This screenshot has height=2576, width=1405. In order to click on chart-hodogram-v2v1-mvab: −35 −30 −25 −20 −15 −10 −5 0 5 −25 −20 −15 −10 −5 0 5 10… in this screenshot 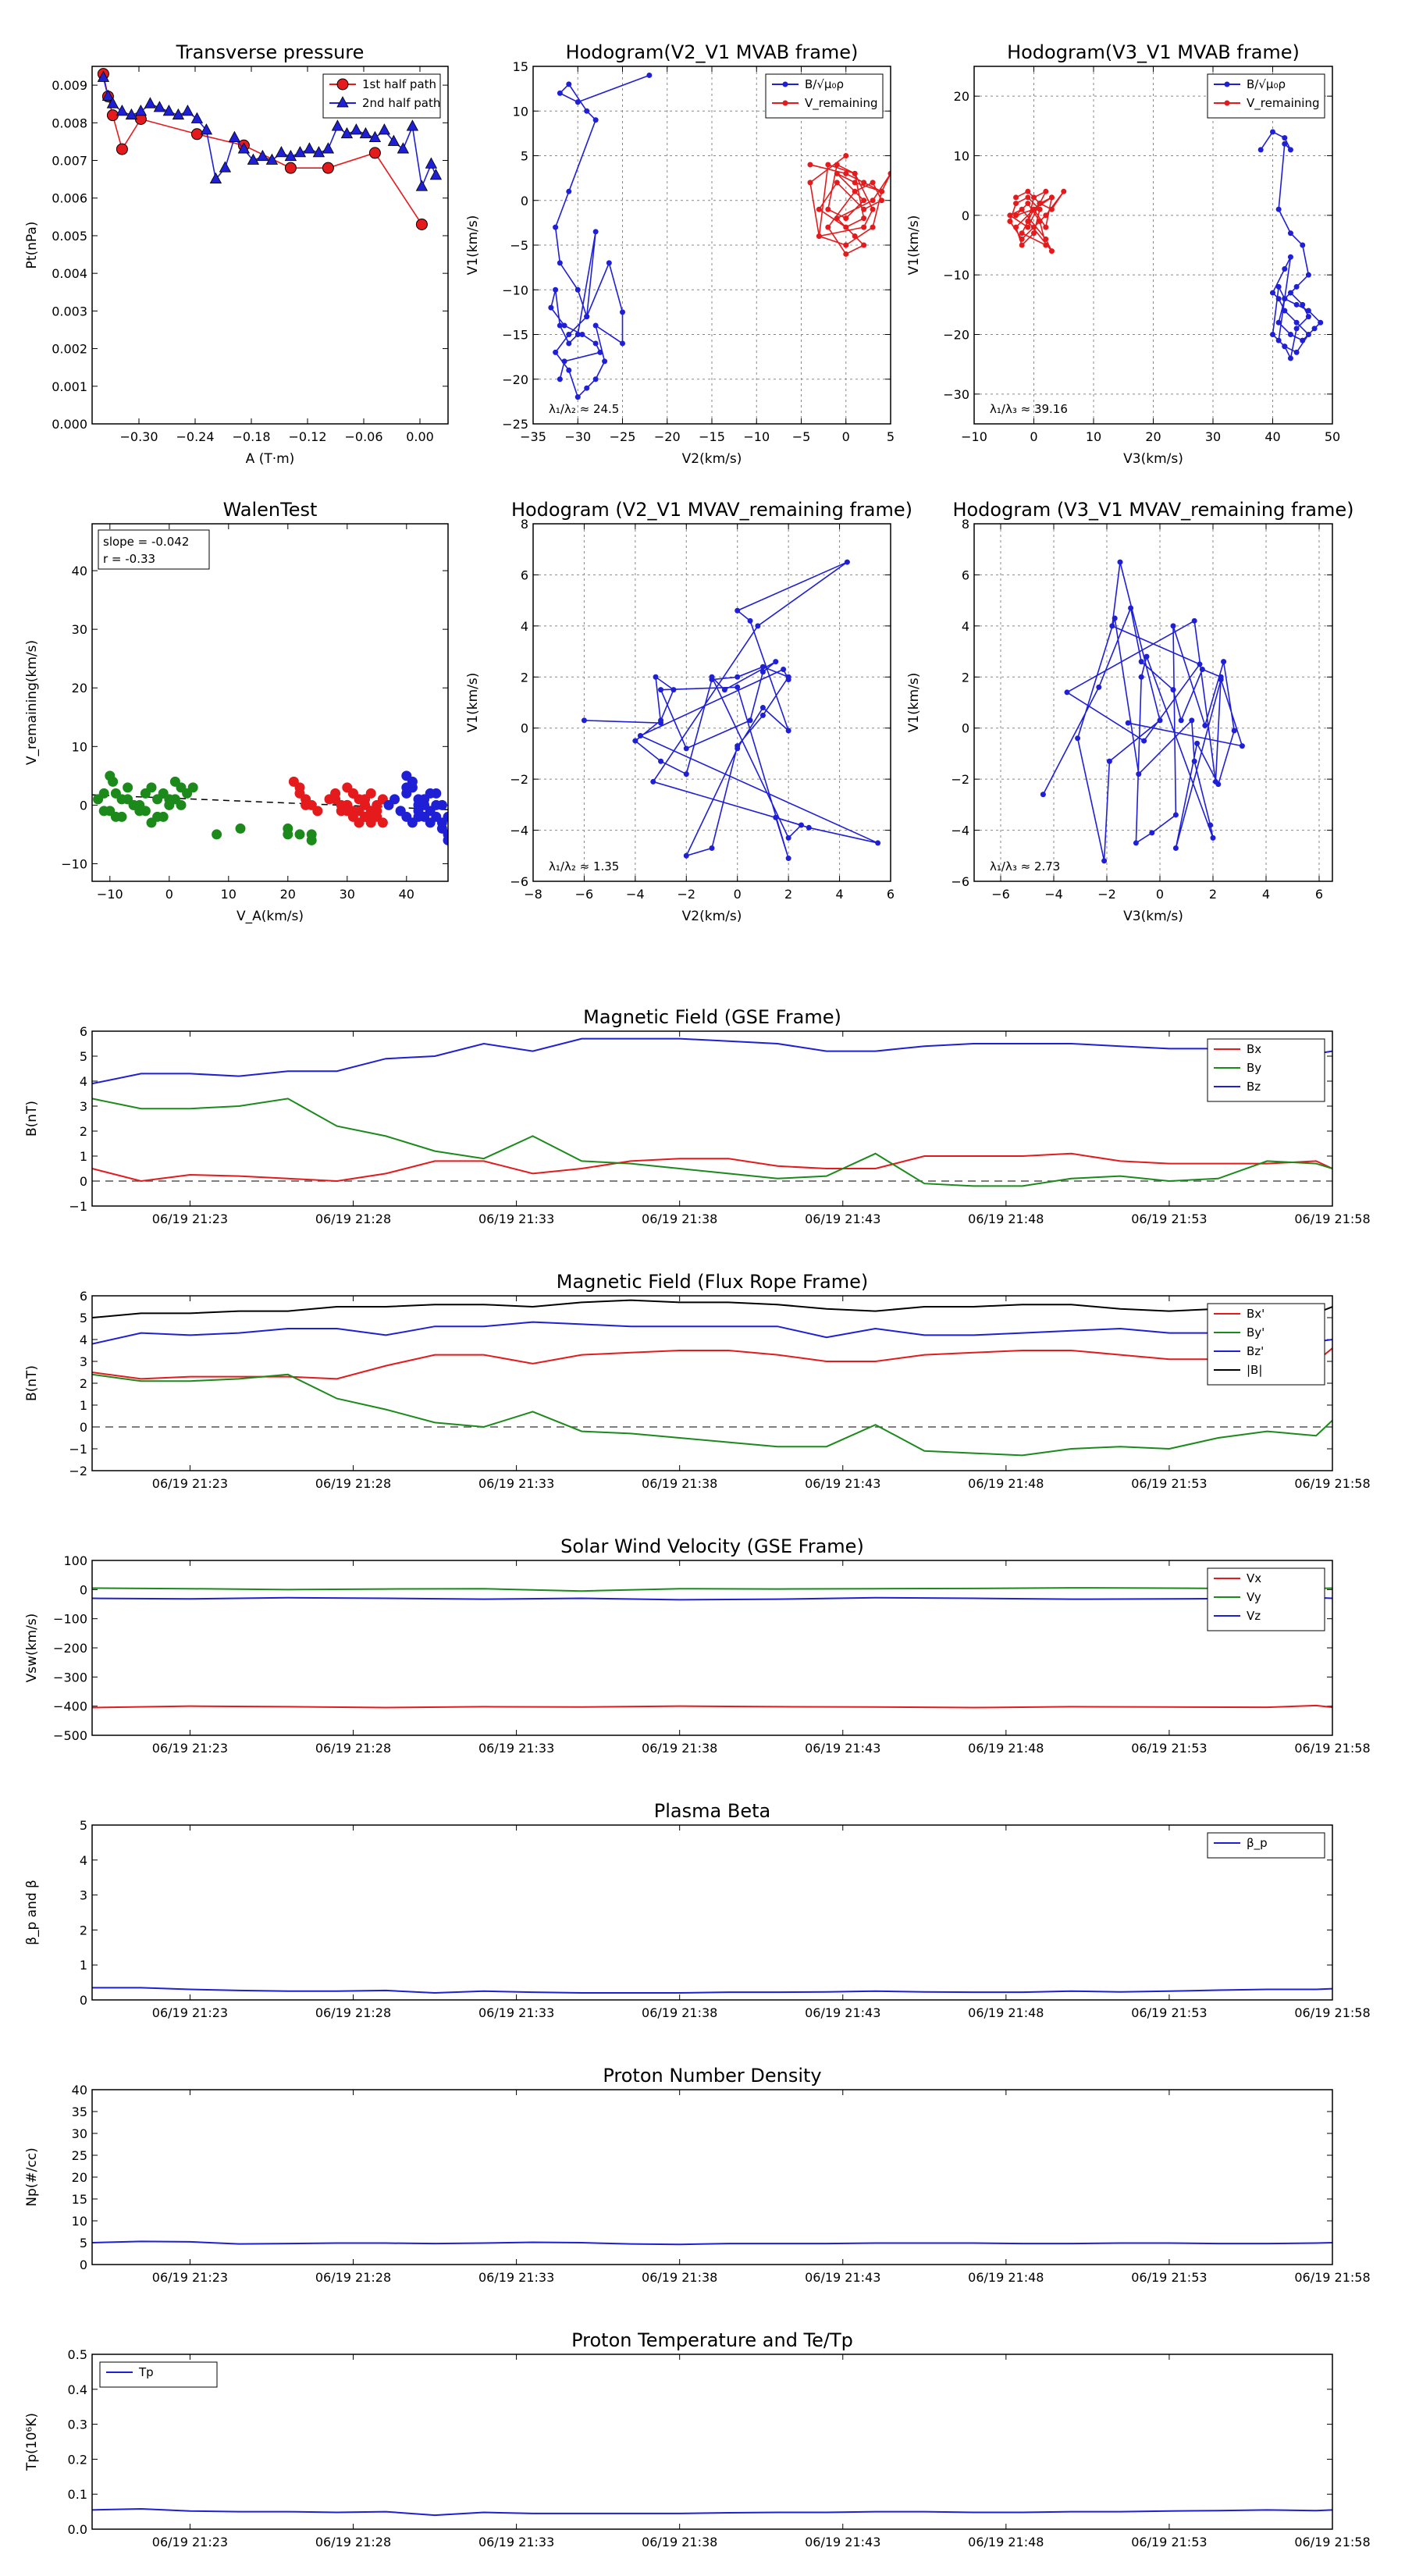, I will do `click(680, 254)`.